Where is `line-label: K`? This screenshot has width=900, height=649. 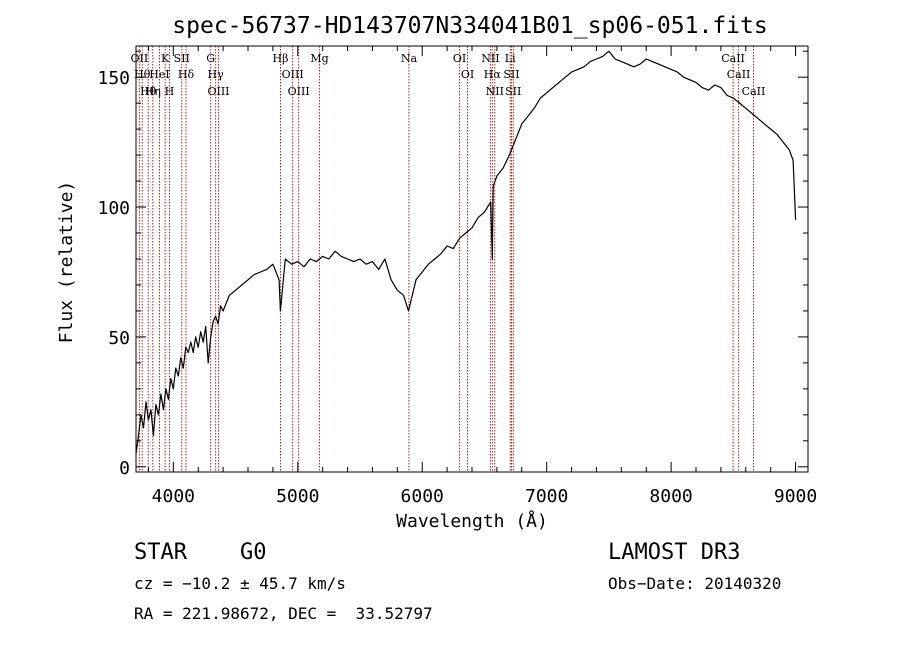
line-label: K is located at coordinates (165, 58).